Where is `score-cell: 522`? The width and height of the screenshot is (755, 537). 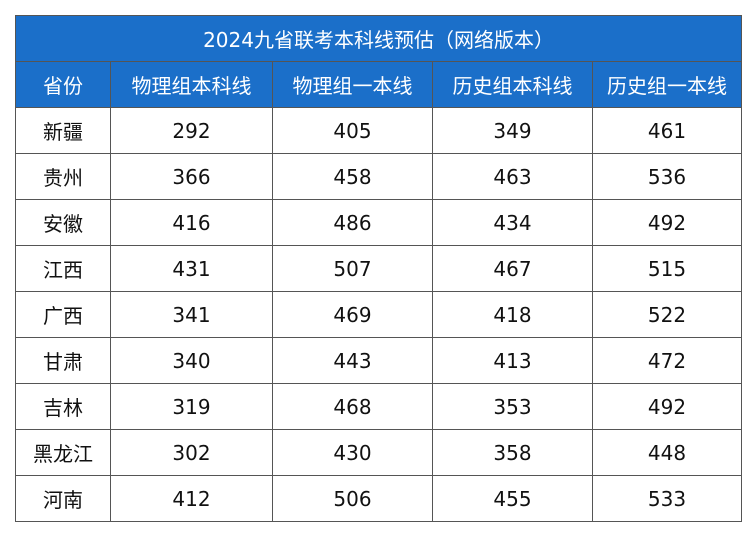
score-cell: 522 is located at coordinates (667, 314).